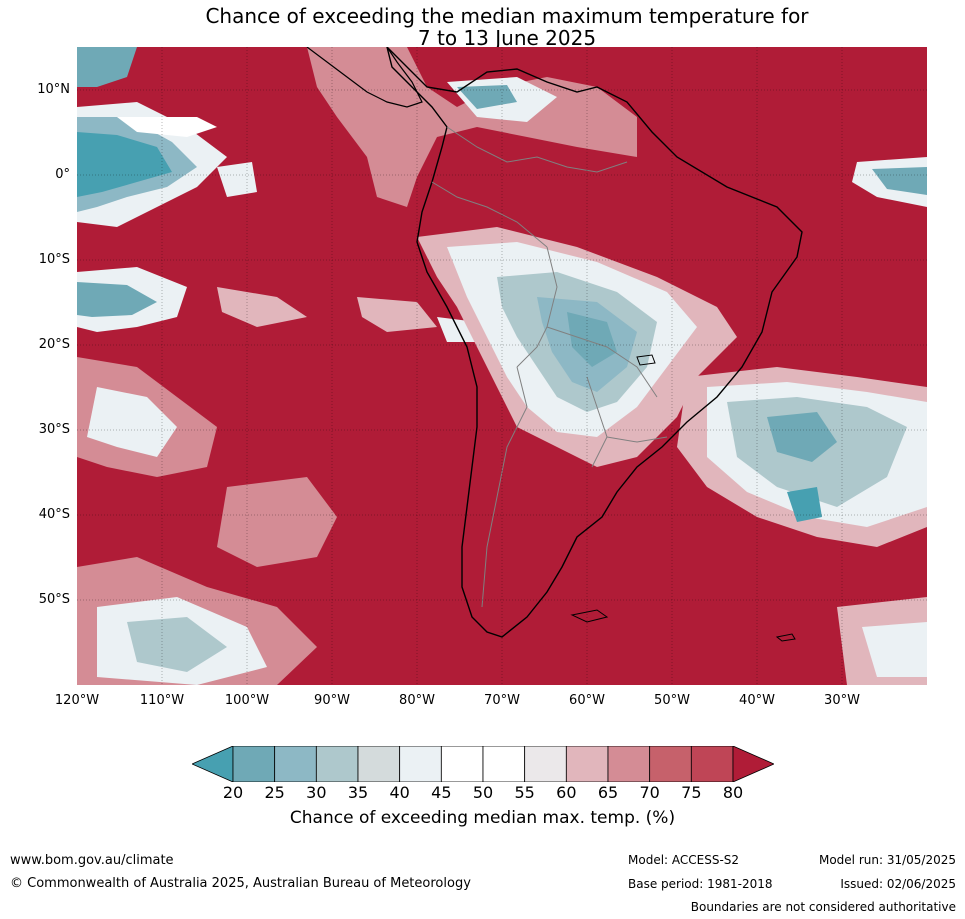  What do you see at coordinates (507, 38) in the screenshot?
I see `title-line-2: 7 to 13 June 2025` at bounding box center [507, 38].